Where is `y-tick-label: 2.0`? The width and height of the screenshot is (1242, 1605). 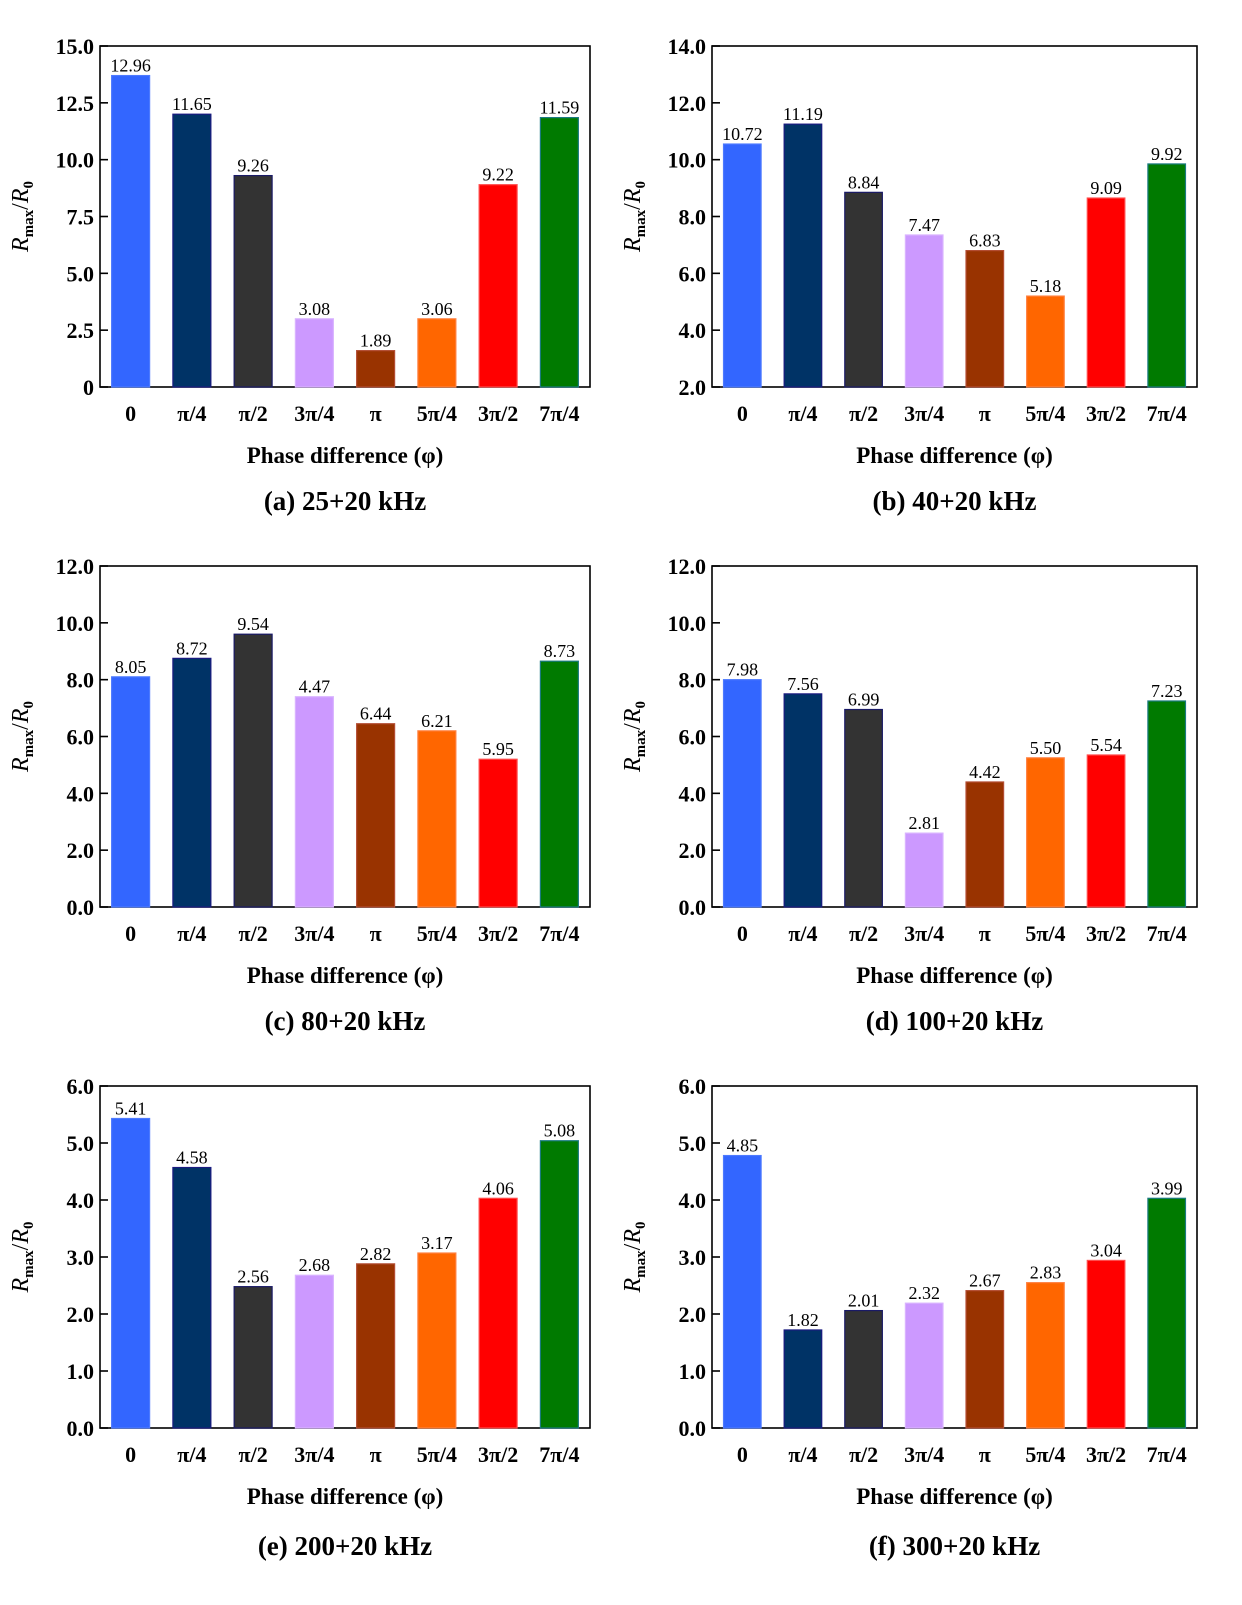 y-tick-label: 2.0 is located at coordinates (693, 850).